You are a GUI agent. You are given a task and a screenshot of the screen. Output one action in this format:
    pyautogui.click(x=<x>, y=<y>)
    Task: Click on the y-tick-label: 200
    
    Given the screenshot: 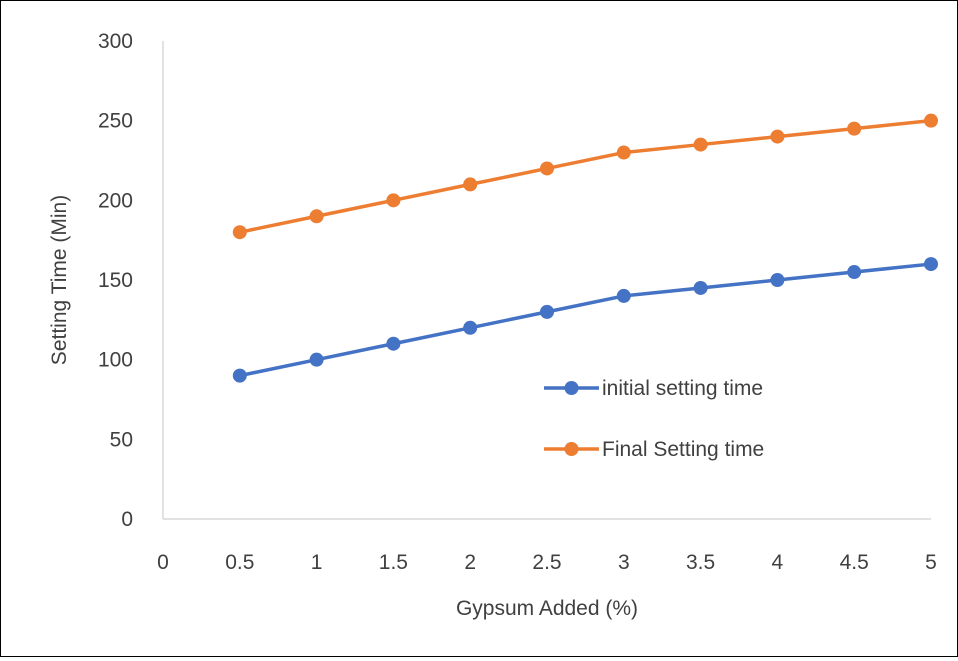 What is the action you would take?
    pyautogui.click(x=115, y=200)
    